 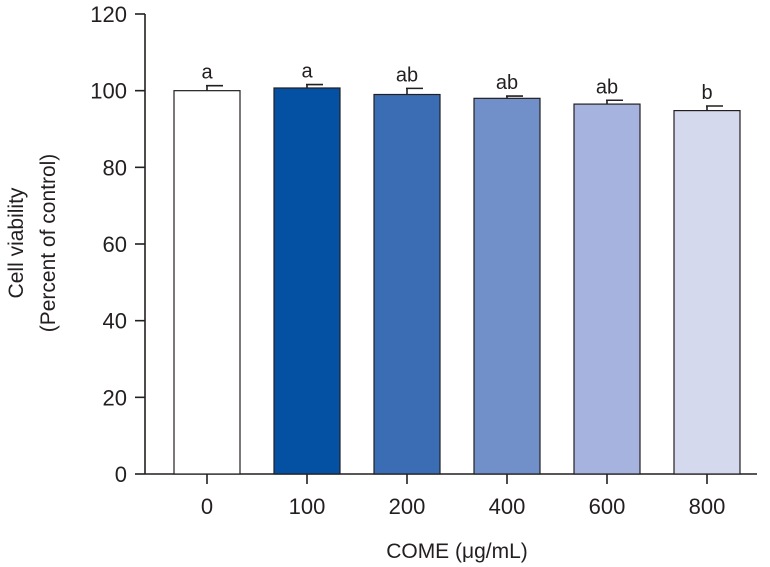 What do you see at coordinates (507, 506) in the screenshot?
I see `x-tick-label: 400` at bounding box center [507, 506].